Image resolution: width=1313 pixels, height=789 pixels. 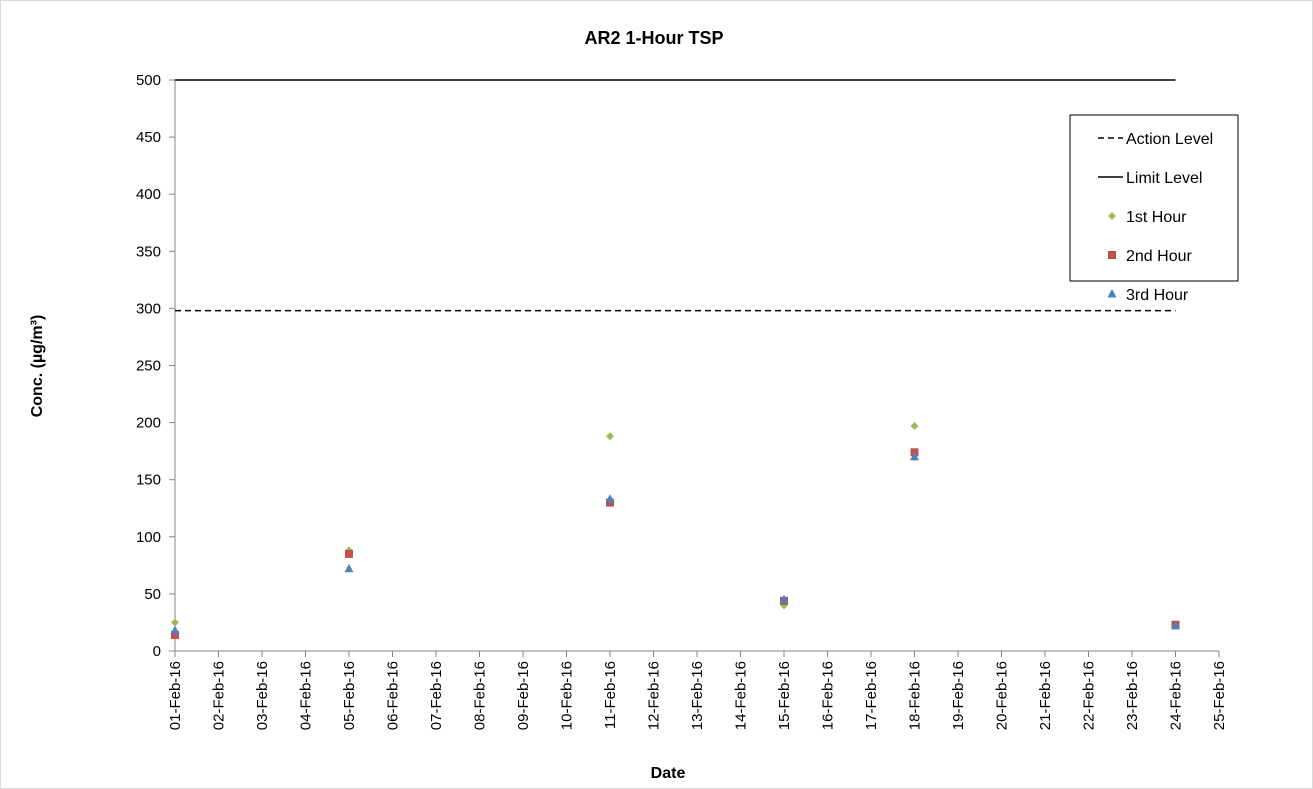 What do you see at coordinates (523, 695) in the screenshot?
I see `x-tick-label: 09-Feb-16` at bounding box center [523, 695].